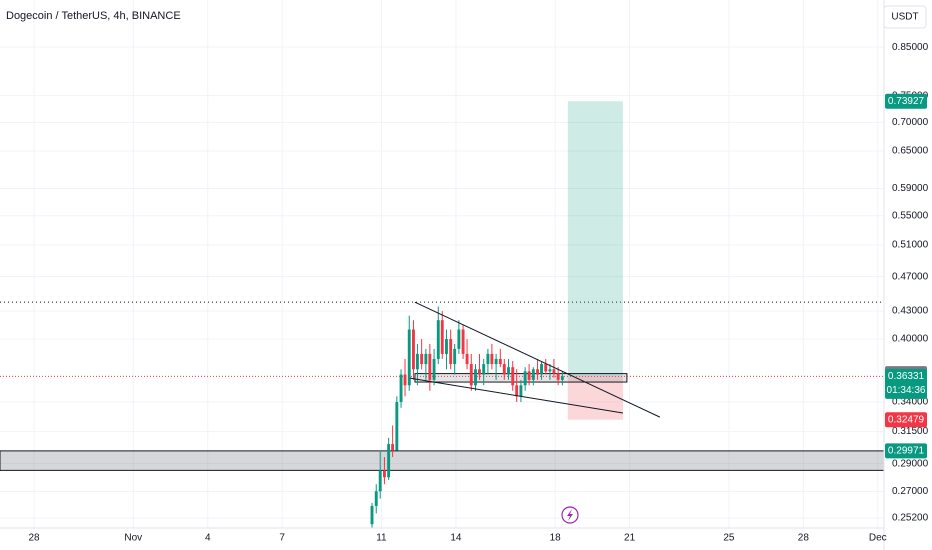 This screenshot has width=932, height=550. I want to click on x-tick-label: Dec, so click(878, 538).